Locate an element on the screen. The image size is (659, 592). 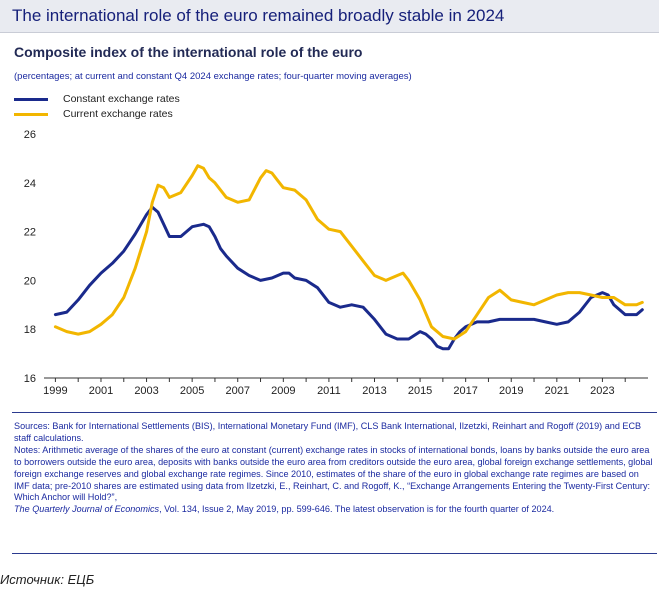
x-tick-label: 2007 is located at coordinates (237, 391).